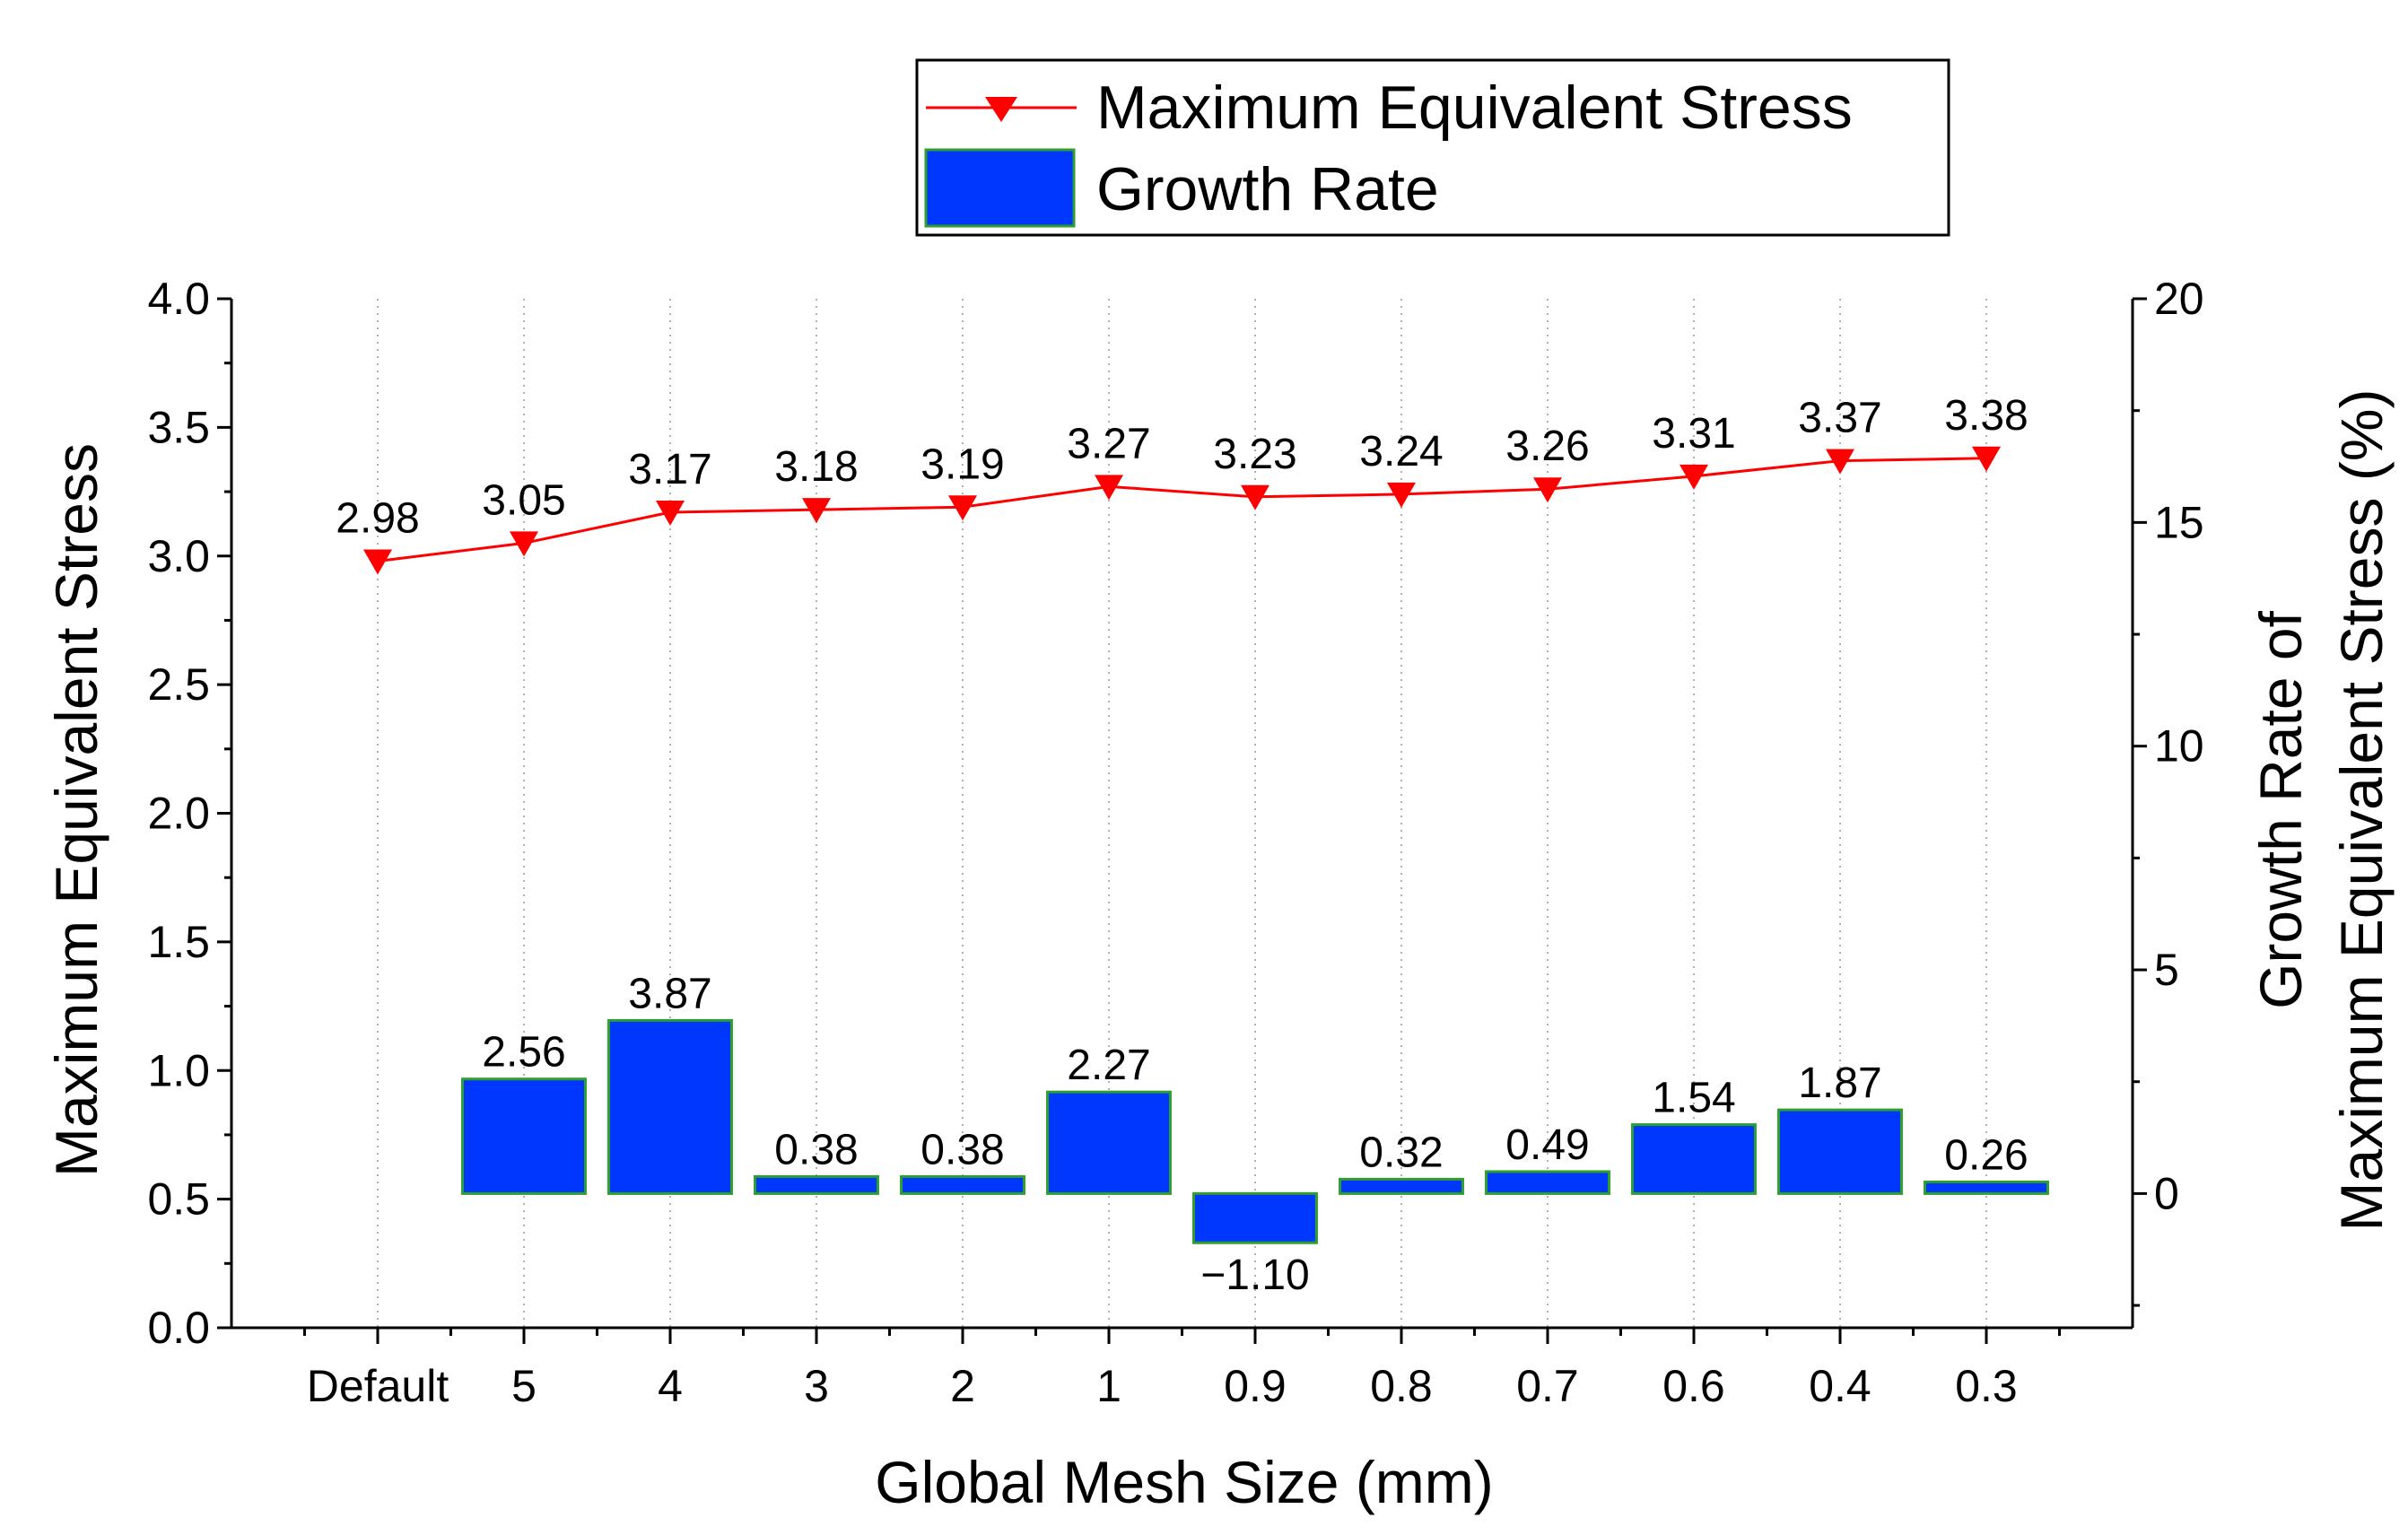 This screenshot has width=2408, height=1535. What do you see at coordinates (1001, 109) in the screenshot?
I see `legend-stress-marker` at bounding box center [1001, 109].